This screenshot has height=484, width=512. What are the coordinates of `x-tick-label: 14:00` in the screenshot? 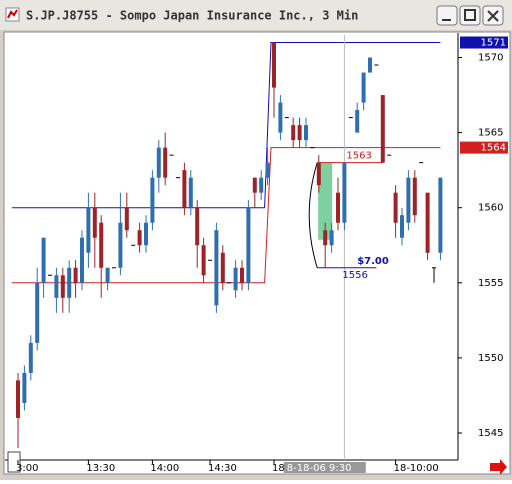 It's located at (164, 468).